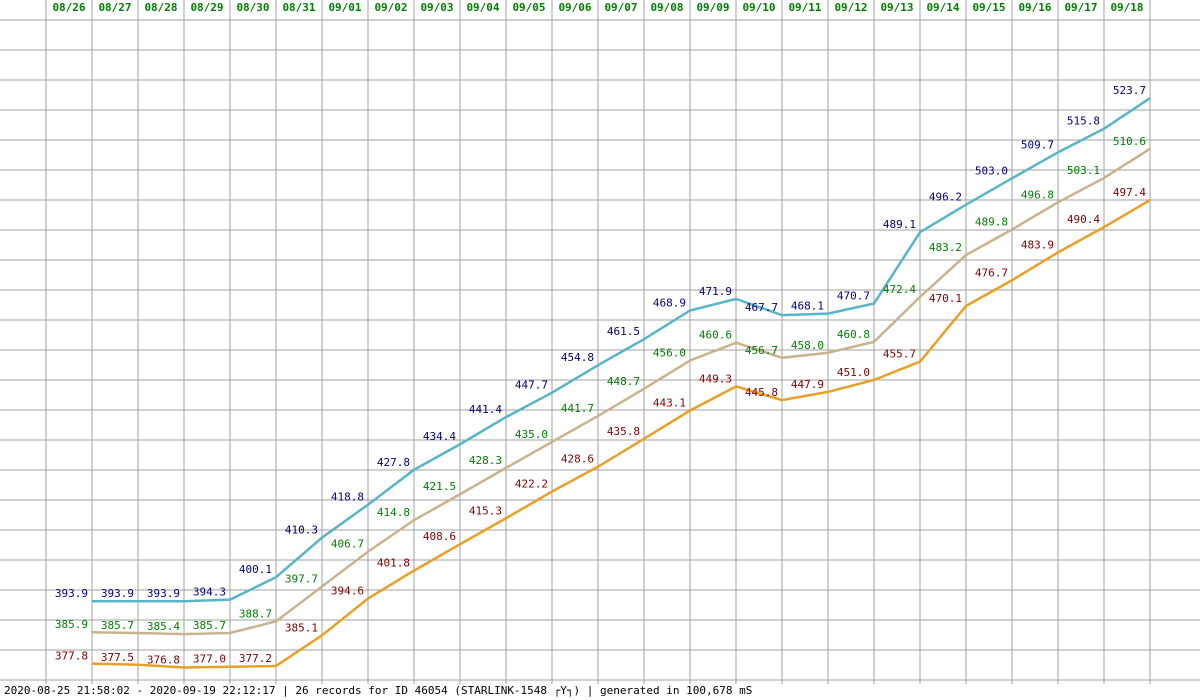 This screenshot has width=1200, height=700. What do you see at coordinates (715, 291) in the screenshot?
I see `value-label: 471.9` at bounding box center [715, 291].